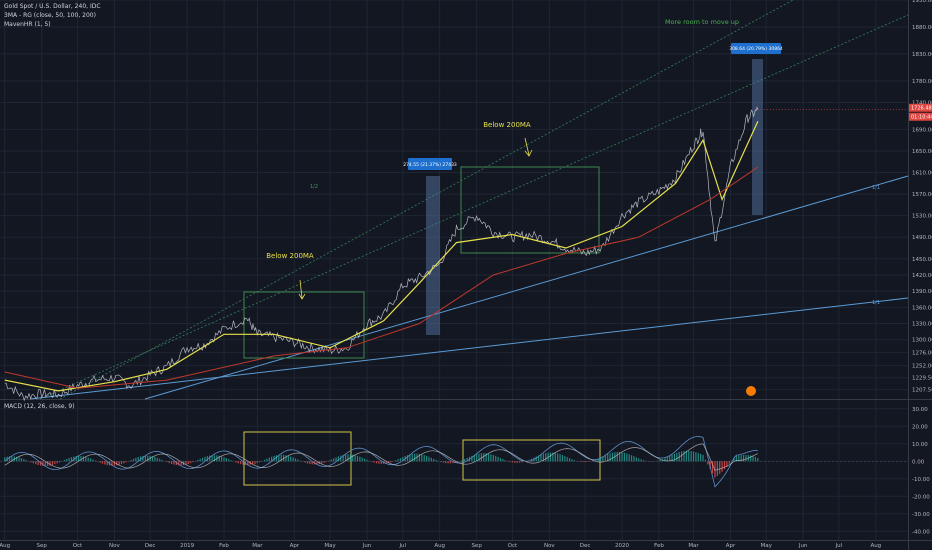 This screenshot has width=932, height=550. What do you see at coordinates (920, 116) in the screenshot?
I see `countdown-badge` at bounding box center [920, 116].